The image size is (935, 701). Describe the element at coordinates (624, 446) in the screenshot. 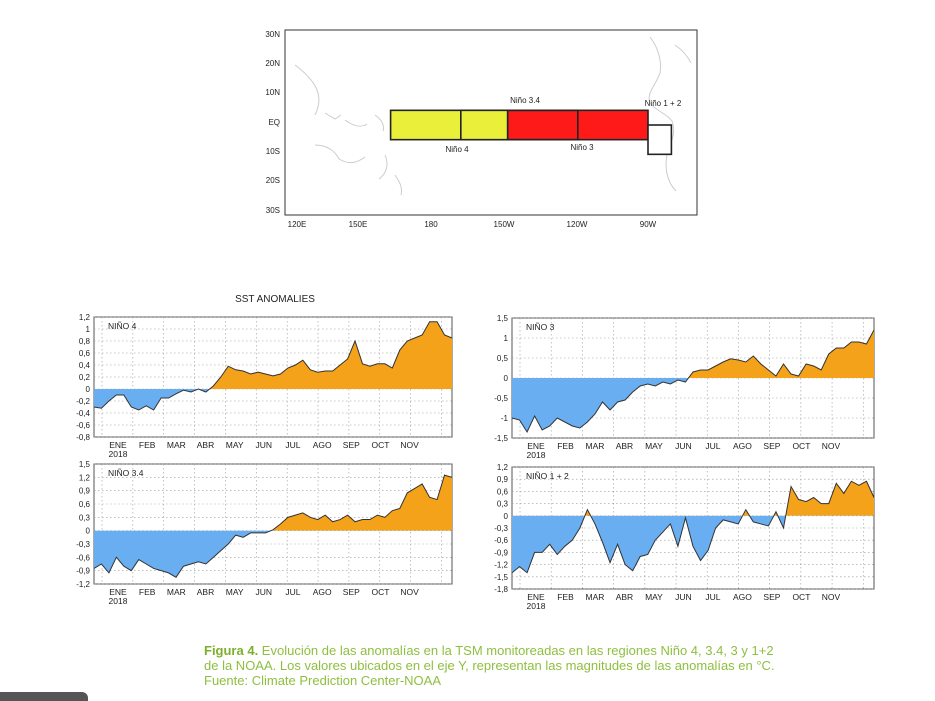

I see `month-label: ABR` at that location.